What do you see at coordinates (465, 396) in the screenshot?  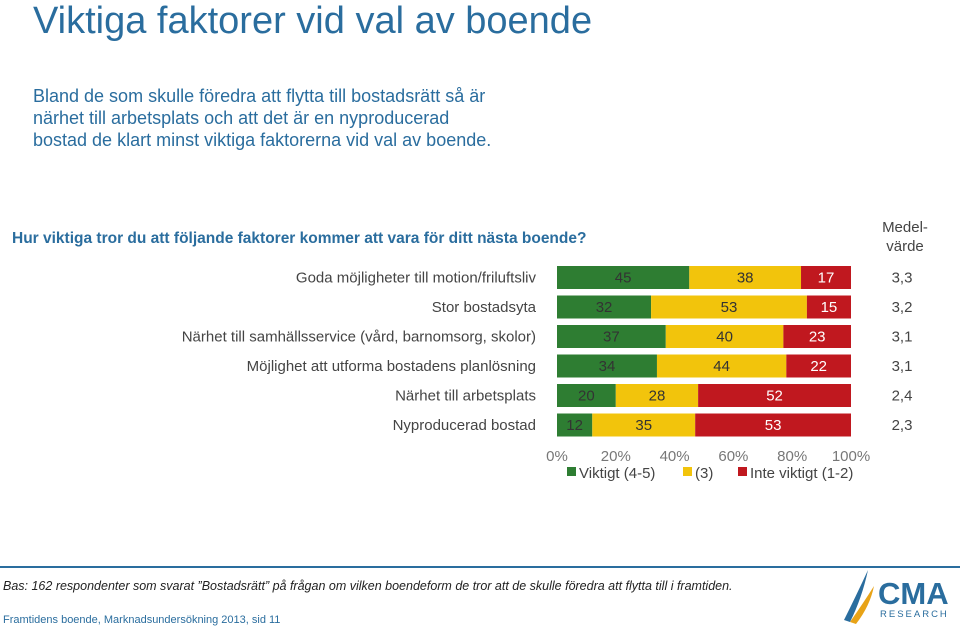 I see `category-label: Närhet till arbetsplats` at bounding box center [465, 396].